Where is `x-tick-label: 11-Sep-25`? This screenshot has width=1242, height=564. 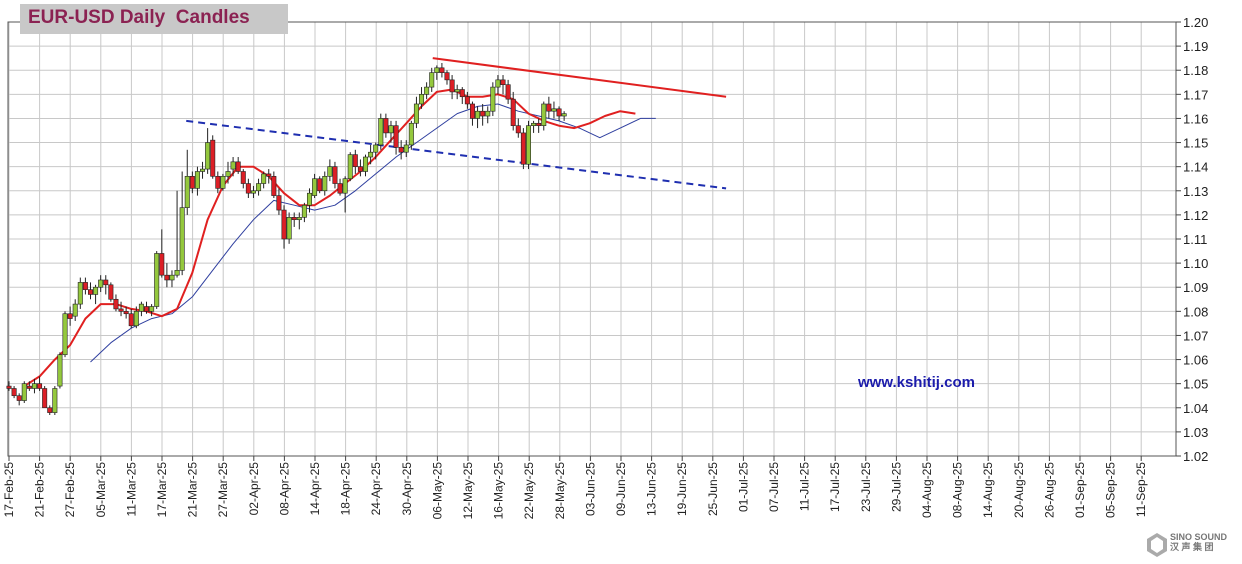
x-tick-label: 11-Sep-25 is located at coordinates (1141, 489).